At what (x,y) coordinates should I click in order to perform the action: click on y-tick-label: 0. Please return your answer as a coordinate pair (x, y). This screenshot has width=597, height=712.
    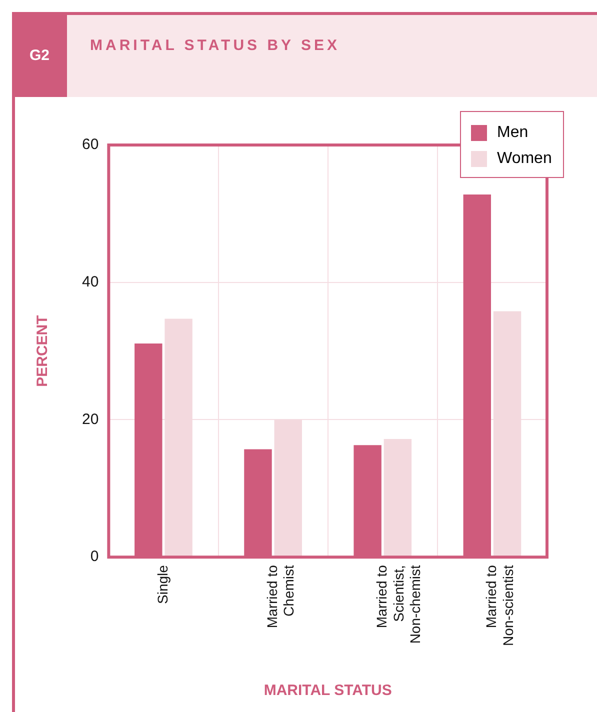
    Looking at the image, I should click on (94, 557).